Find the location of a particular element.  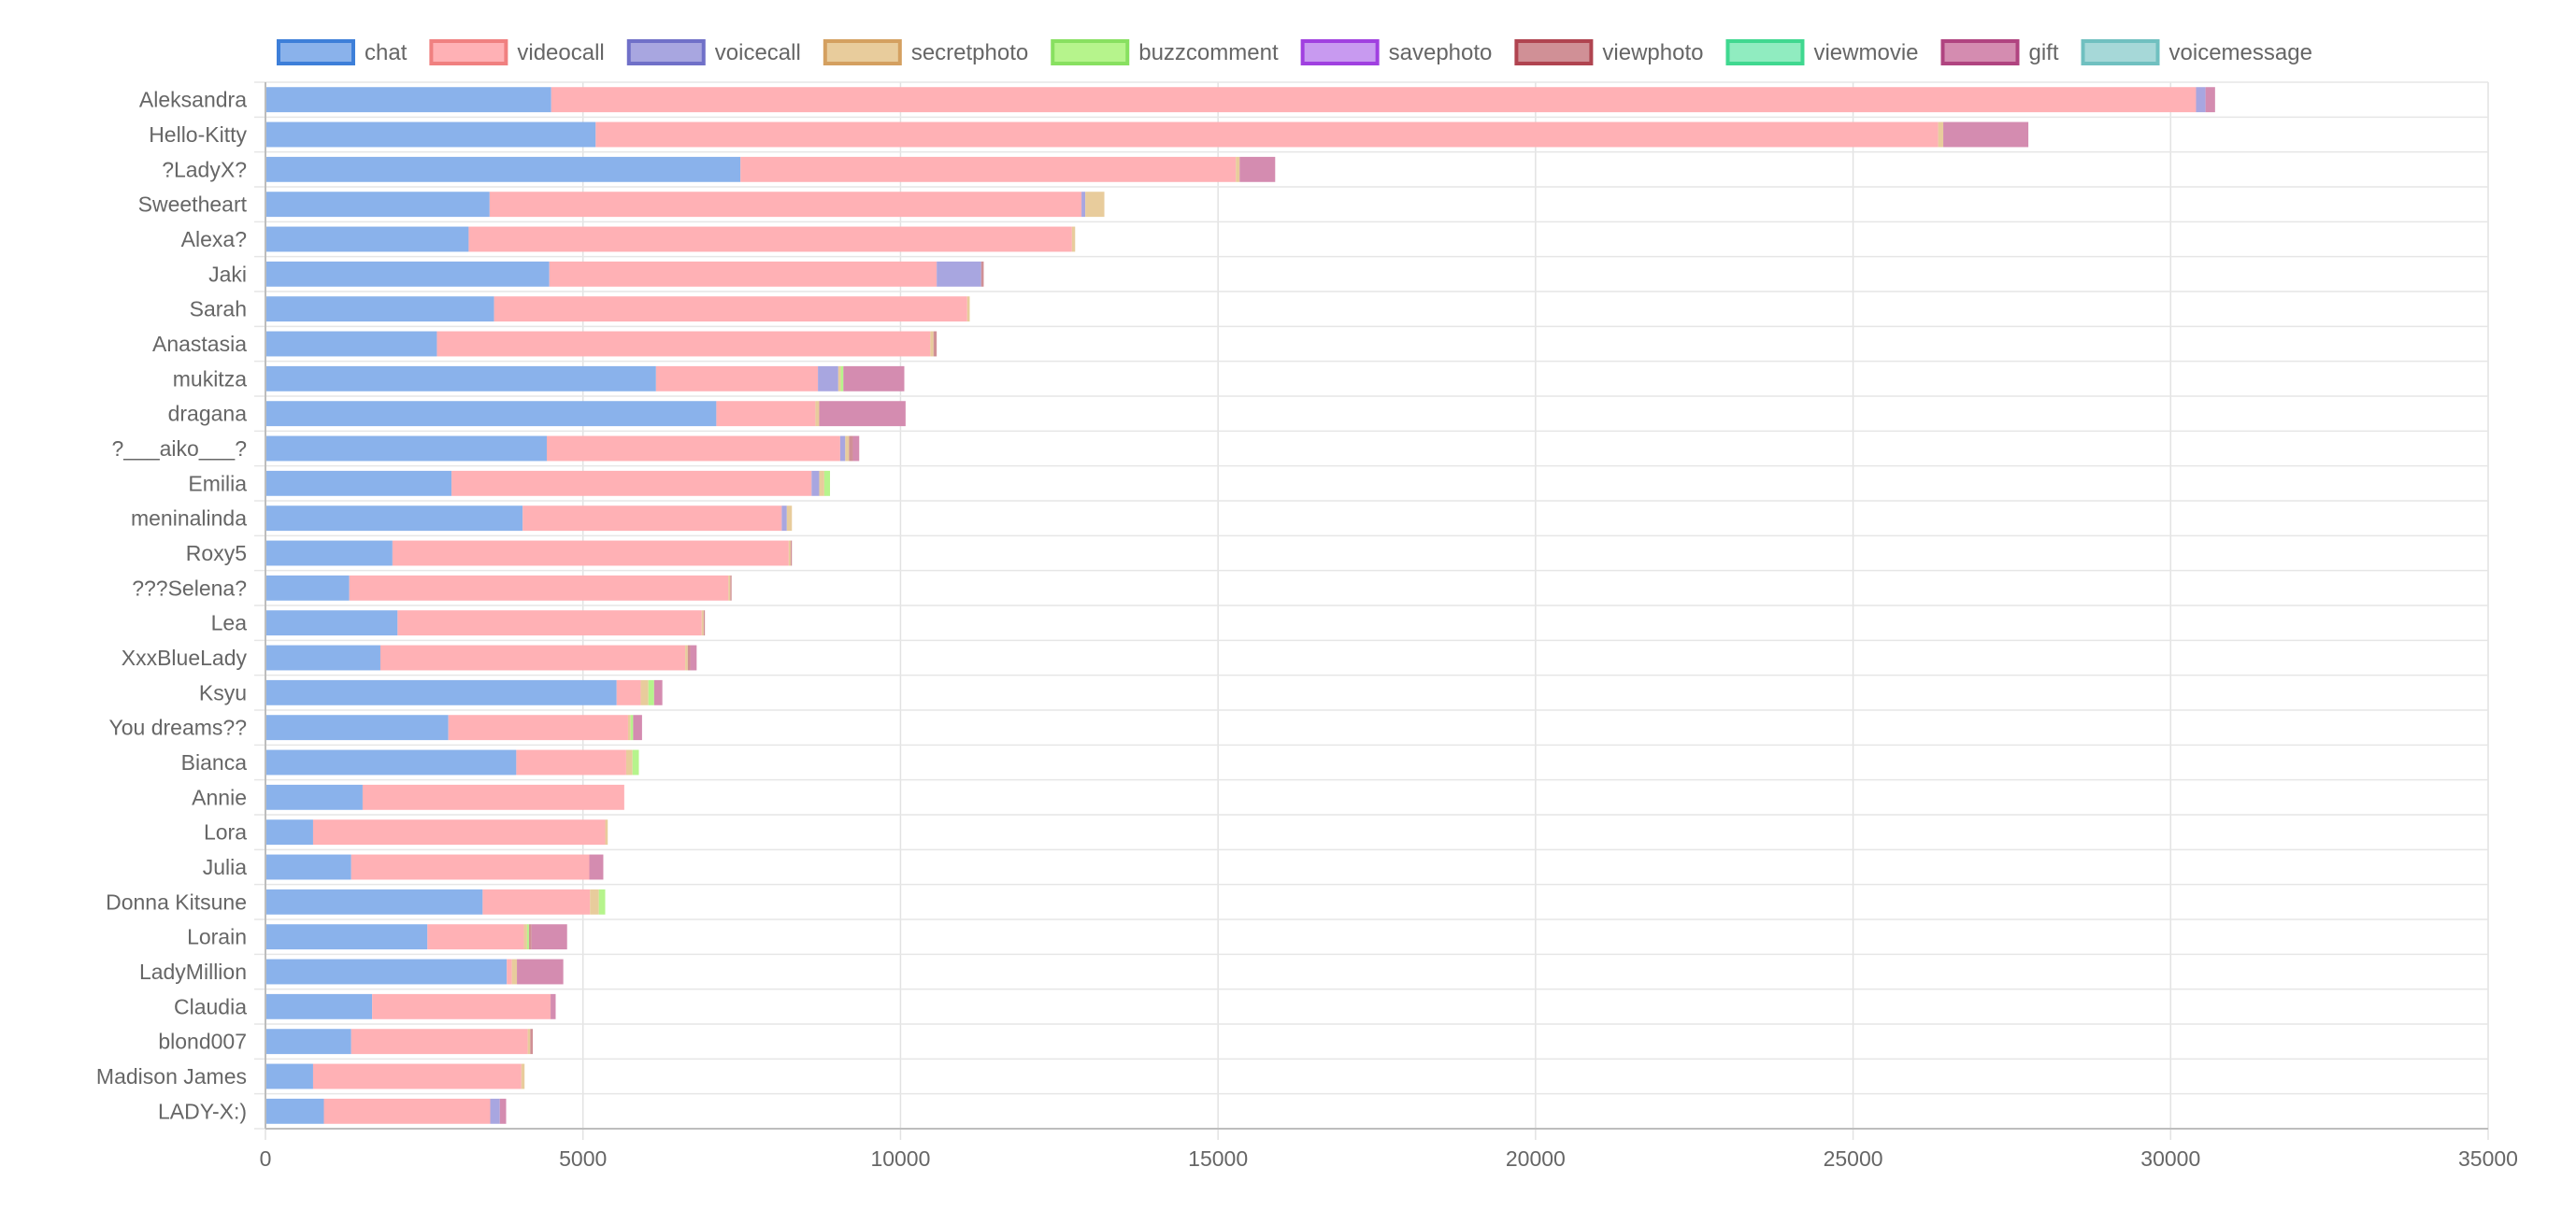

category-label-29: LADY-X:) is located at coordinates (202, 1111).